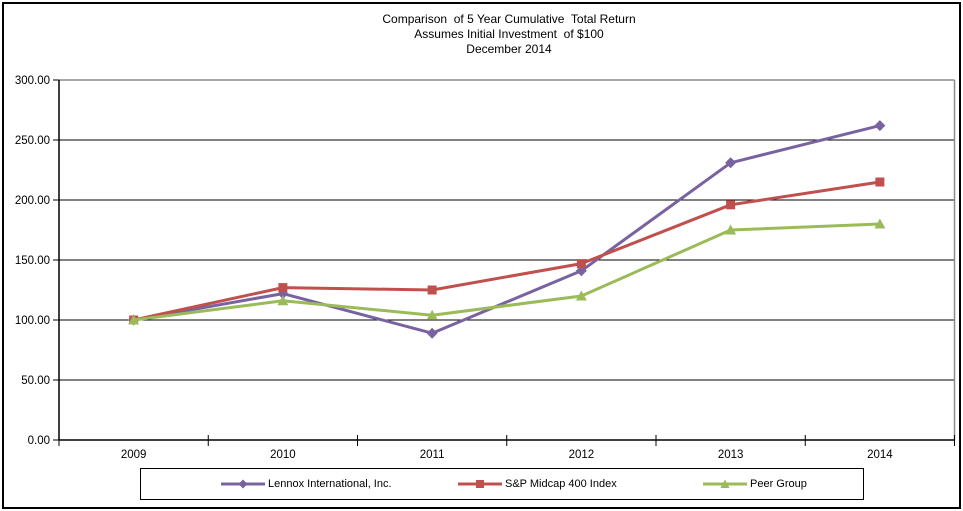  Describe the element at coordinates (880, 455) in the screenshot. I see `x-axis-label: 2014` at that location.